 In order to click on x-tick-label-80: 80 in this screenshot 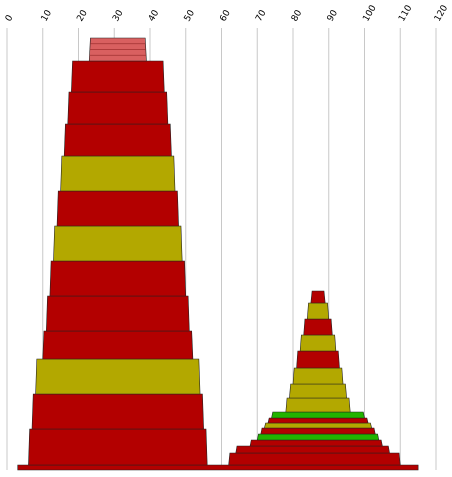, I will do `click(297, 15)`.